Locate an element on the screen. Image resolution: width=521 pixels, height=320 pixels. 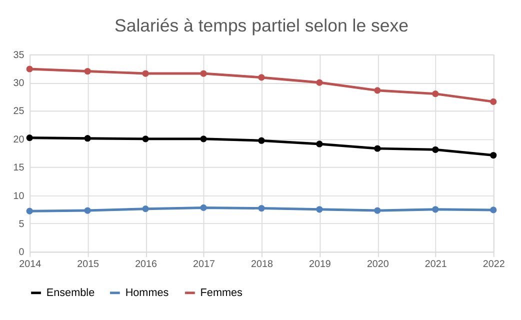
y-tick-label: 20 is located at coordinates (19, 140).